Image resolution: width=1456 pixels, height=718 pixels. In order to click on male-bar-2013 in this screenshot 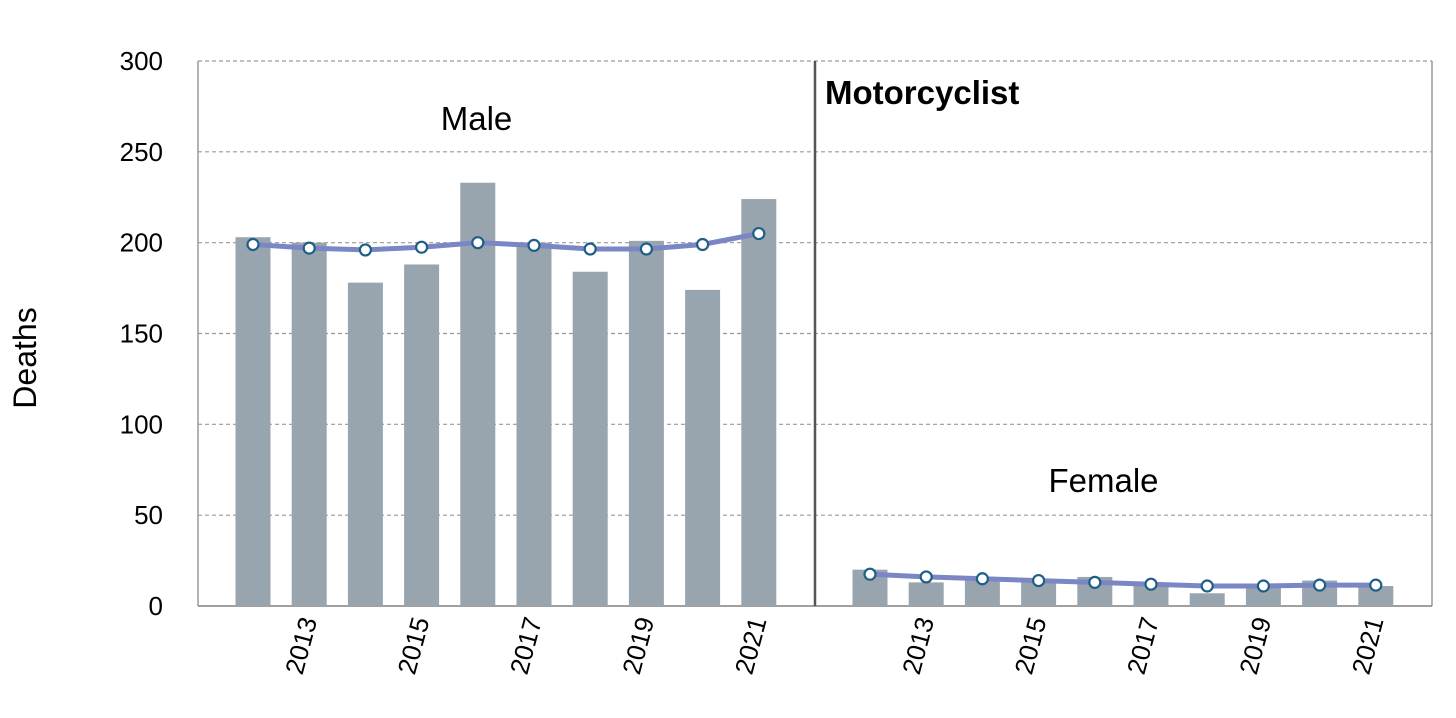, I will do `click(309, 424)`.